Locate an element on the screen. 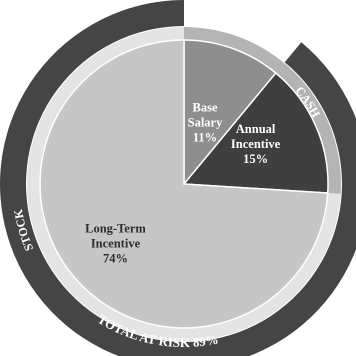  slice-label-1: Annual Incentive 15% is located at coordinates (256, 144).